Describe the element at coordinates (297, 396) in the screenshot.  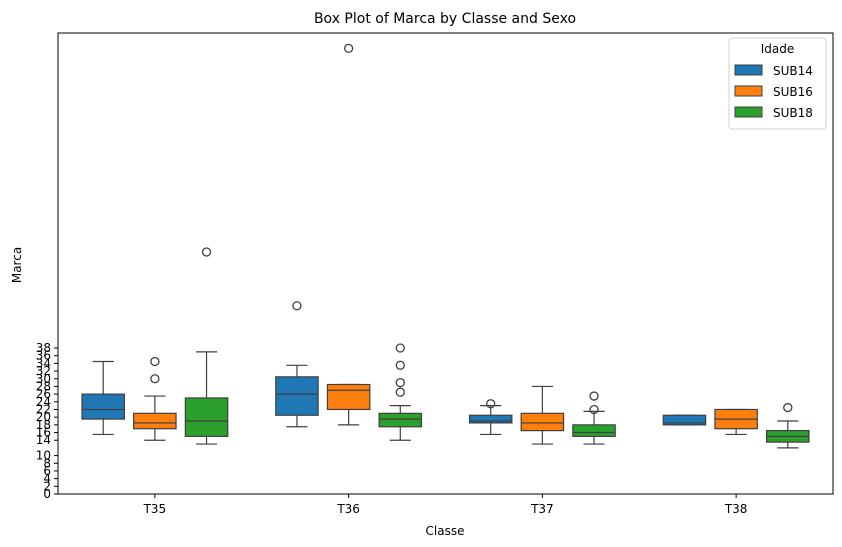
I see `box-SUB14-T36` at that location.